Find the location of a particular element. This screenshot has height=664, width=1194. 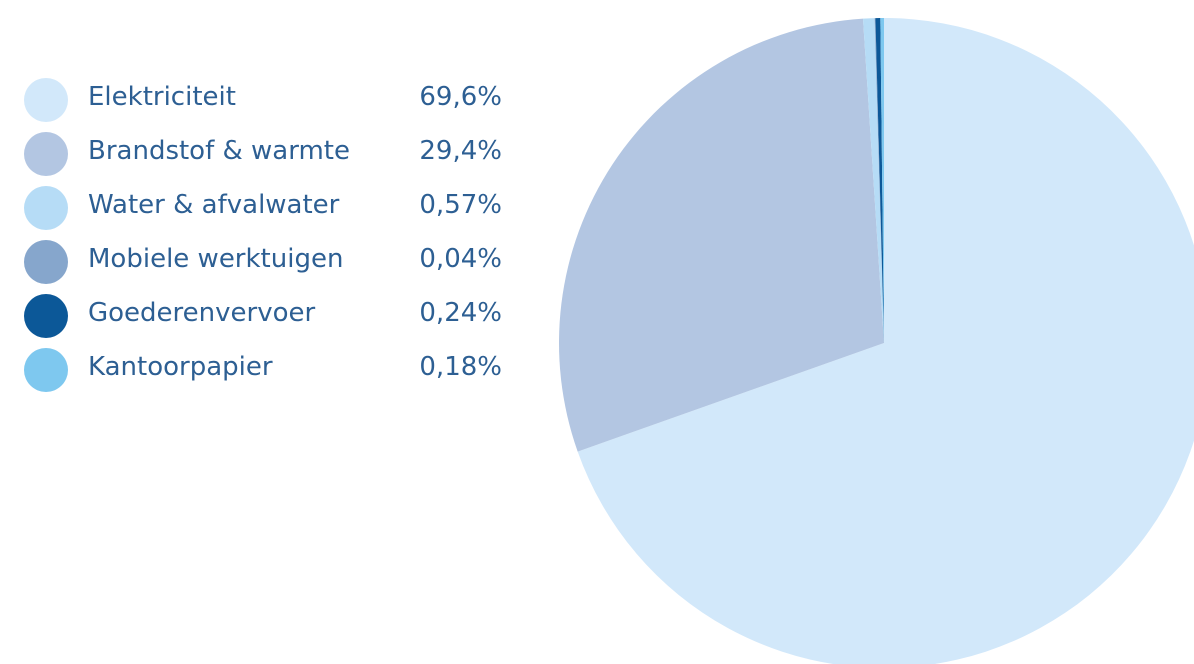

legend-value: 29,4% is located at coordinates (460, 151).